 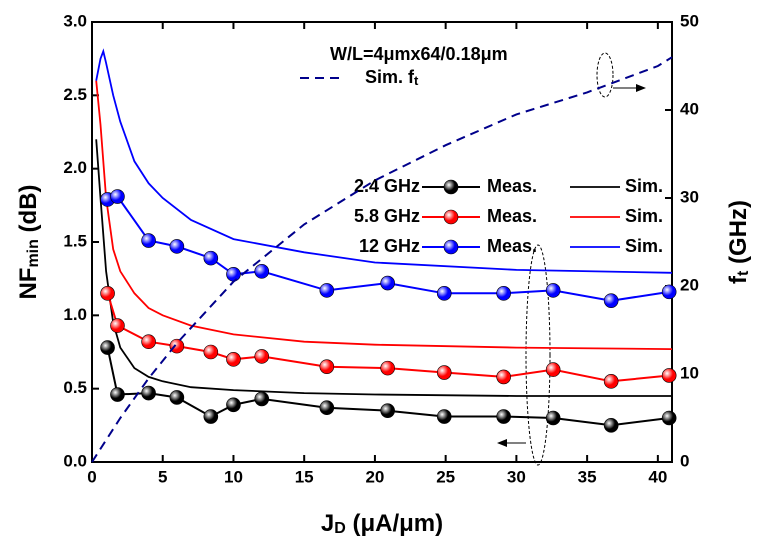 What do you see at coordinates (75, 314) in the screenshot?
I see `y-tick-label: 1.0` at bounding box center [75, 314].